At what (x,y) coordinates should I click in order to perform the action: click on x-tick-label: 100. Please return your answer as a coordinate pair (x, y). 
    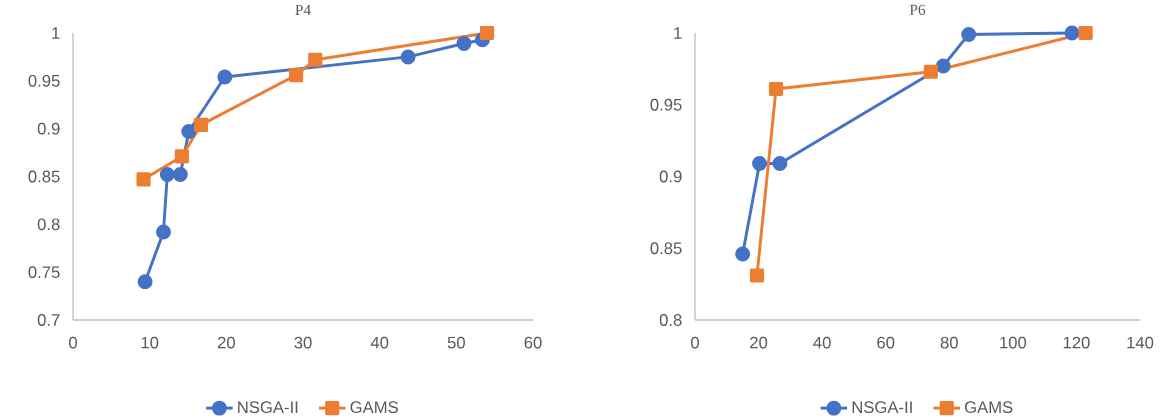
    Looking at the image, I should click on (1013, 342).